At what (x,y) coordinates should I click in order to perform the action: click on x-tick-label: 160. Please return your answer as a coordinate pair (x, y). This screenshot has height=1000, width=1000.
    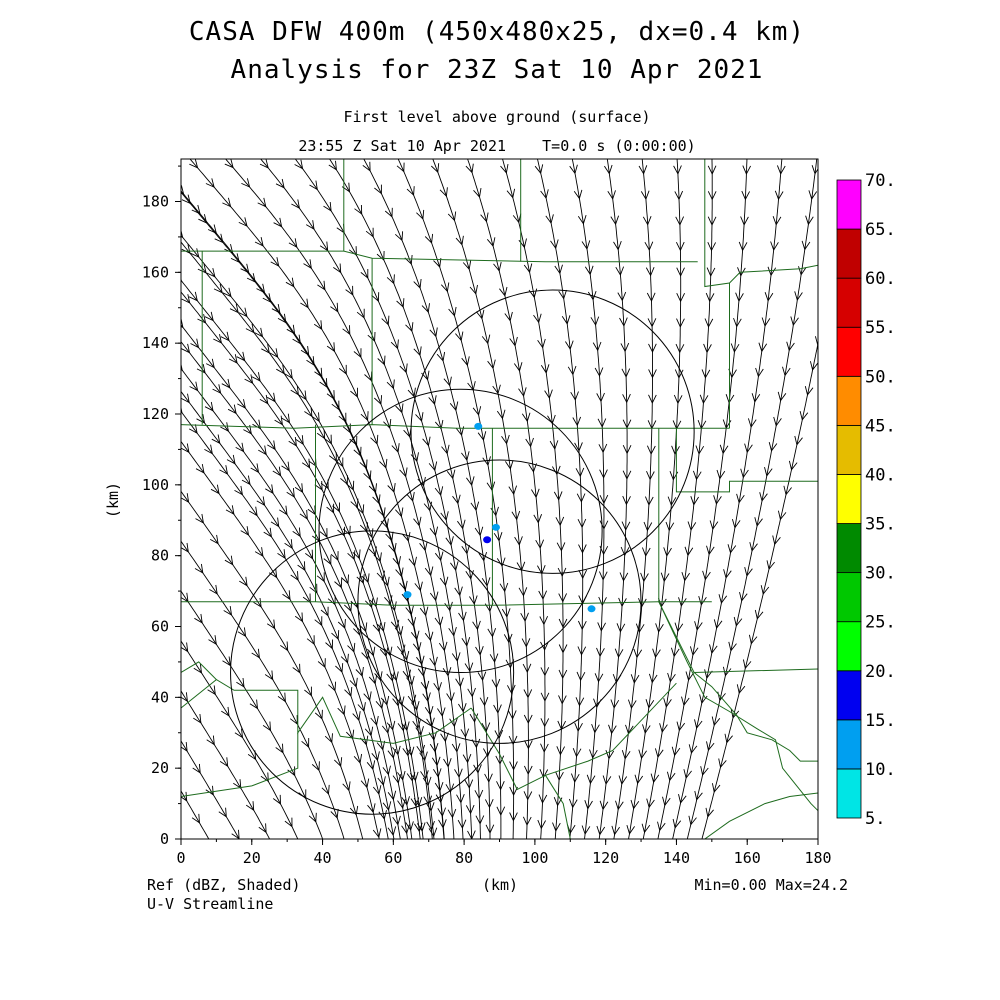
    Looking at the image, I should click on (747, 858).